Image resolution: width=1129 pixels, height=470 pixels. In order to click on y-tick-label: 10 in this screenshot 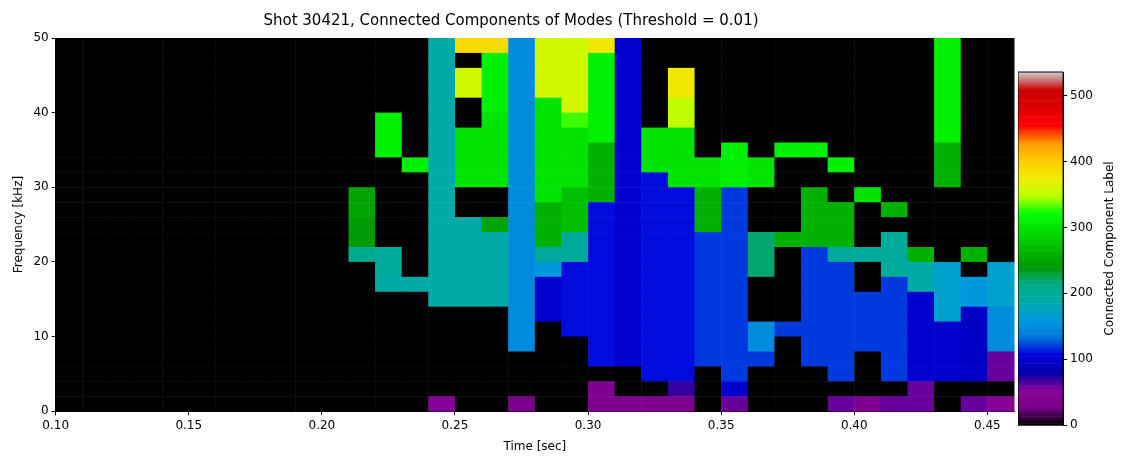, I will do `click(41, 335)`.